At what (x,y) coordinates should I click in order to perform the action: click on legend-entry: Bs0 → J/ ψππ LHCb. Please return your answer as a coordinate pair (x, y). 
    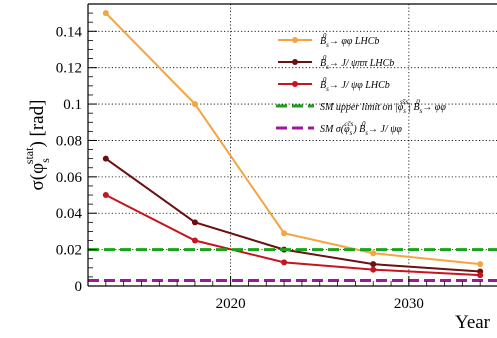
    Looking at the image, I should click on (336, 62).